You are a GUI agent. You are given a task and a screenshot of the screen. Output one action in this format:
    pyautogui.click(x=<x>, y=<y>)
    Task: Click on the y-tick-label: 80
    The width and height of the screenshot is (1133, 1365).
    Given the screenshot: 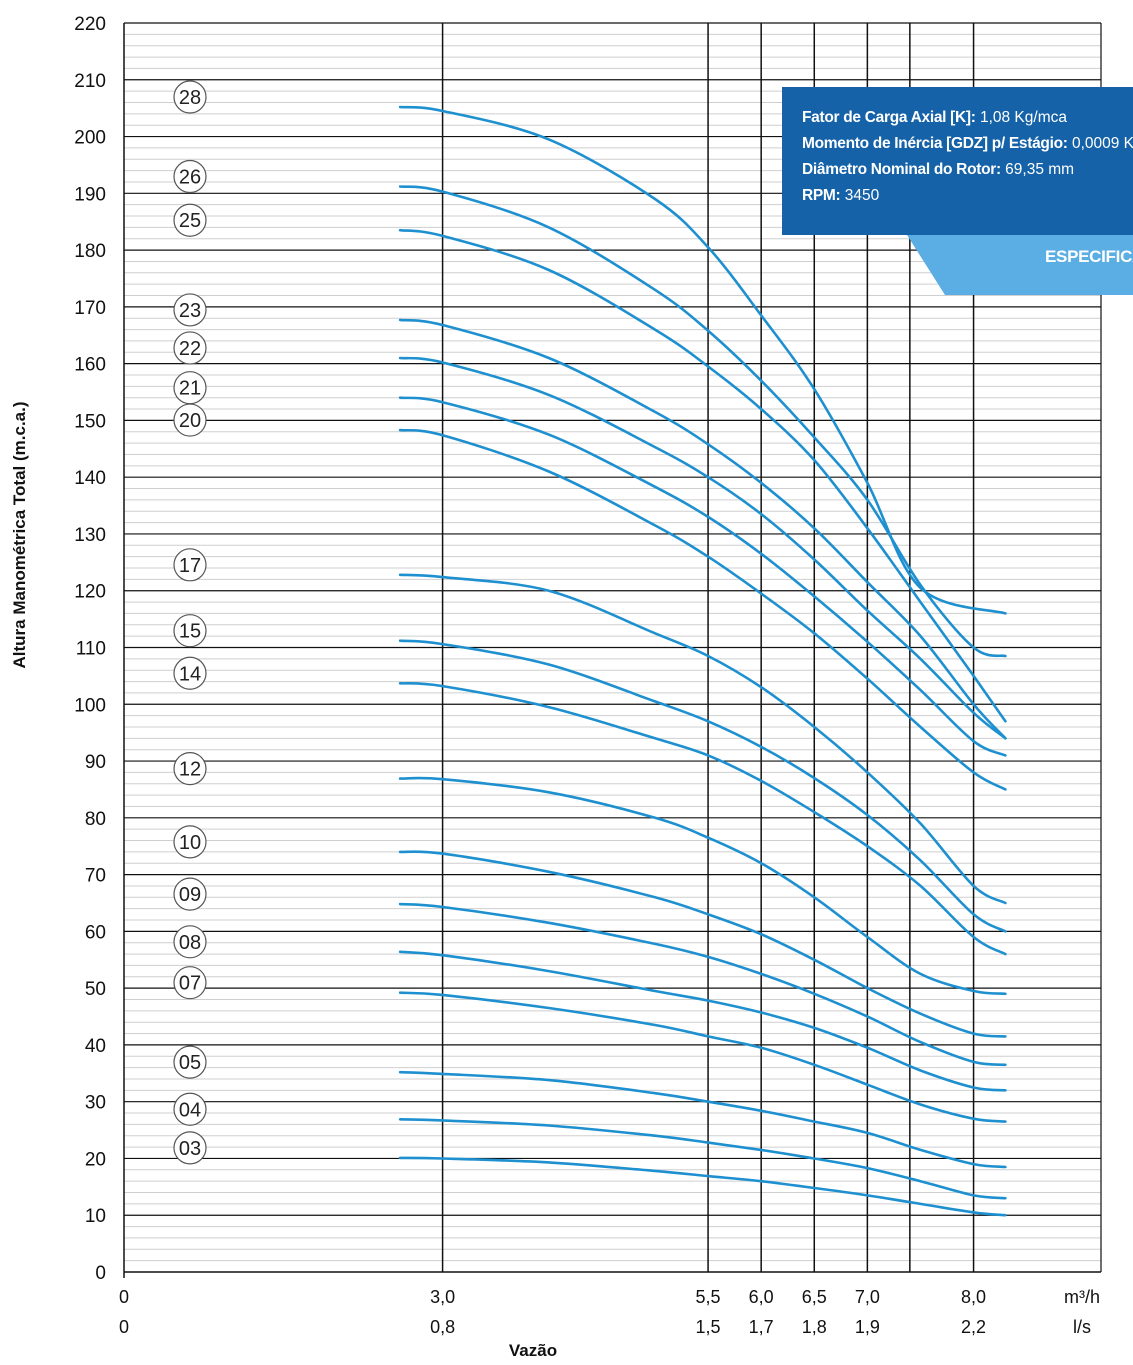 What is the action you would take?
    pyautogui.click(x=95, y=819)
    